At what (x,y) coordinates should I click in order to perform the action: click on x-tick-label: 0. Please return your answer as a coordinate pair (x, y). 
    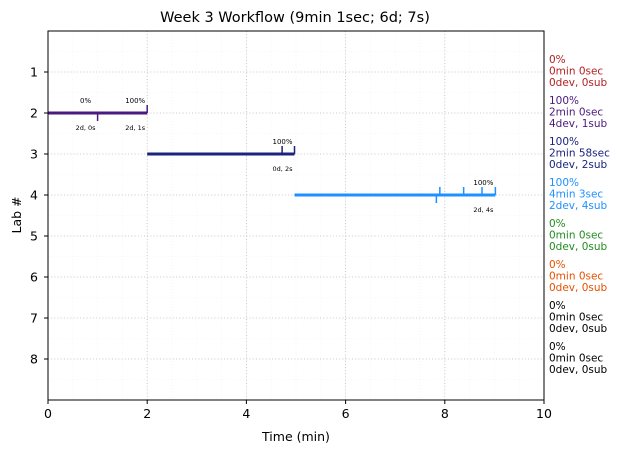
    Looking at the image, I should click on (48, 413).